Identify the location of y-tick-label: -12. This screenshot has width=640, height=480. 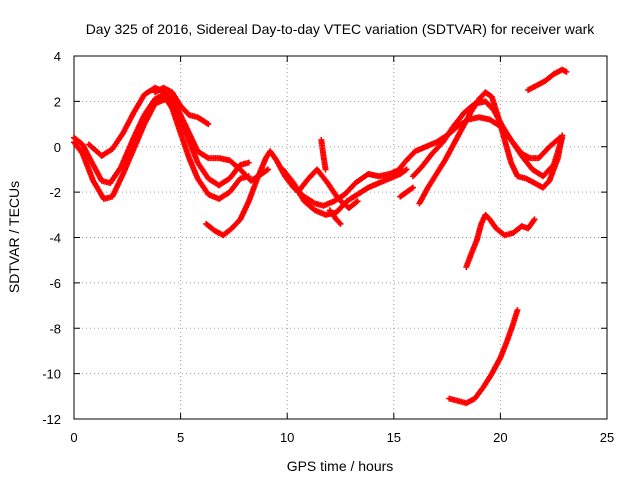
(51, 419).